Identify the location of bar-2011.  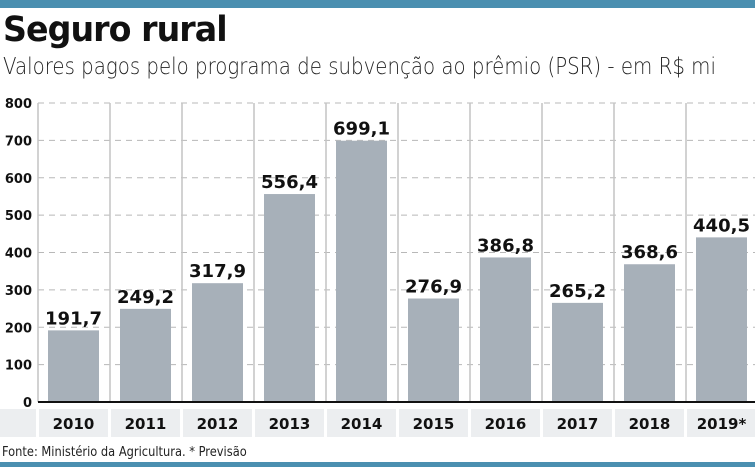
(145, 355).